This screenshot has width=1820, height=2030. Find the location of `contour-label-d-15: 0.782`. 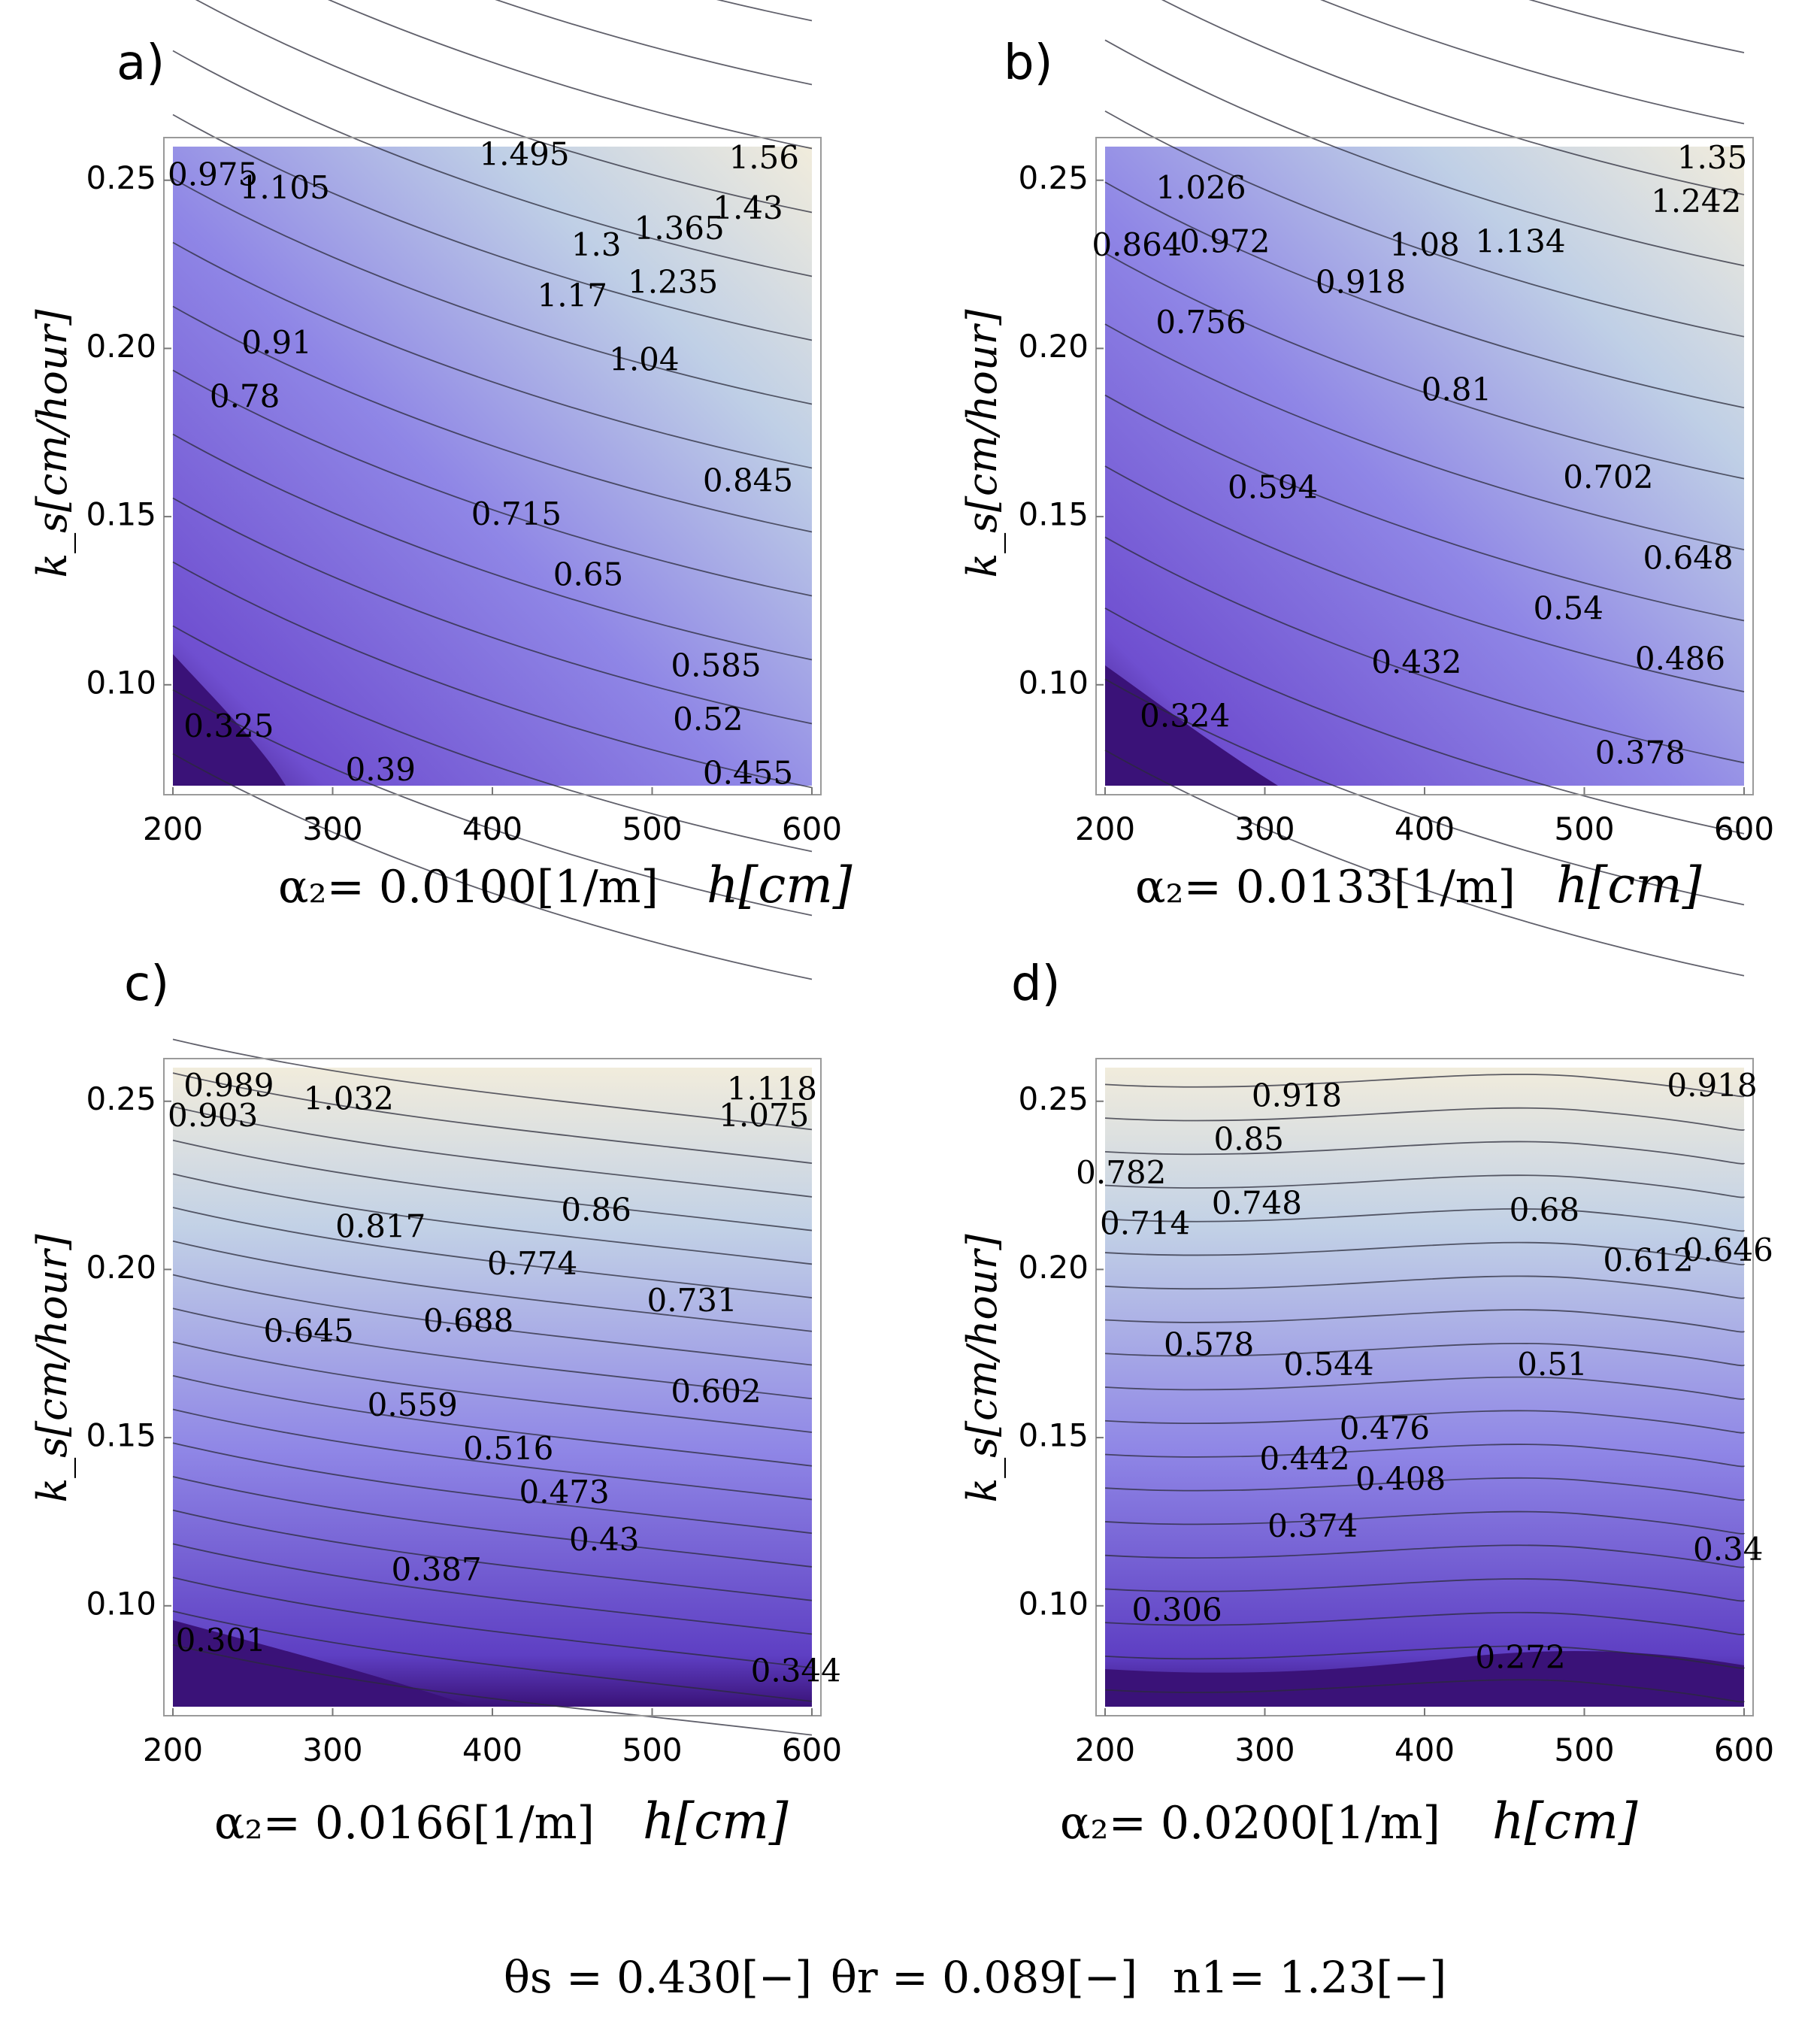

contour-label-d-15: 0.782 is located at coordinates (1121, 1172).